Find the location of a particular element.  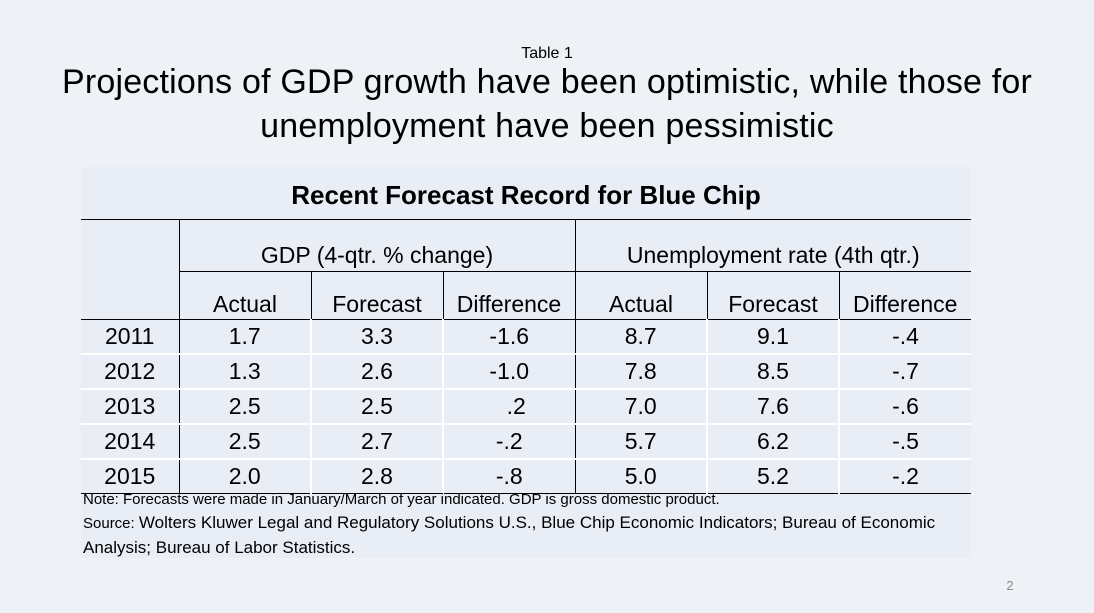

cell-gdp-forecast: 2.5 is located at coordinates (376, 407).